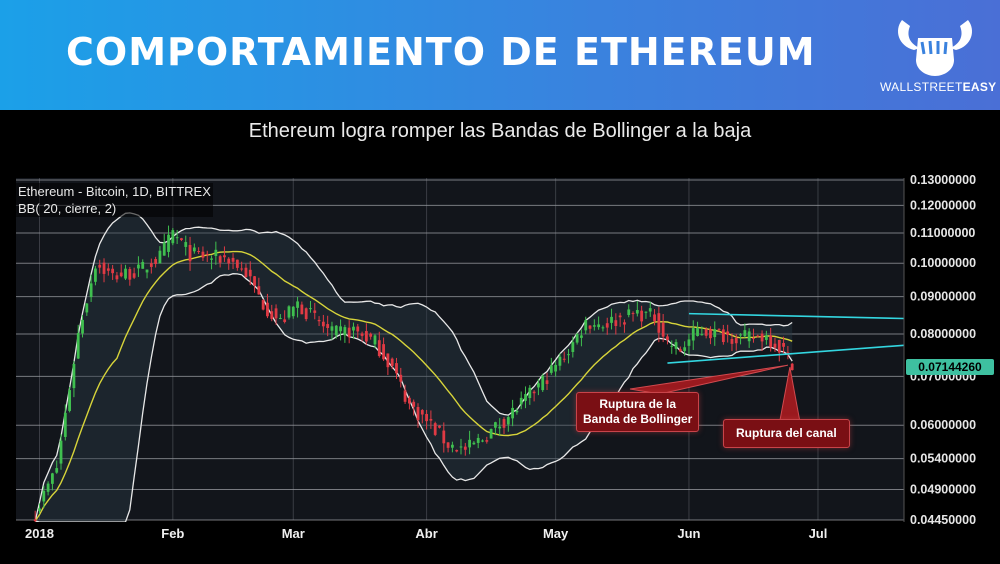 The width and height of the screenshot is (1000, 564). I want to click on x-tick-label: Abr, so click(426, 533).